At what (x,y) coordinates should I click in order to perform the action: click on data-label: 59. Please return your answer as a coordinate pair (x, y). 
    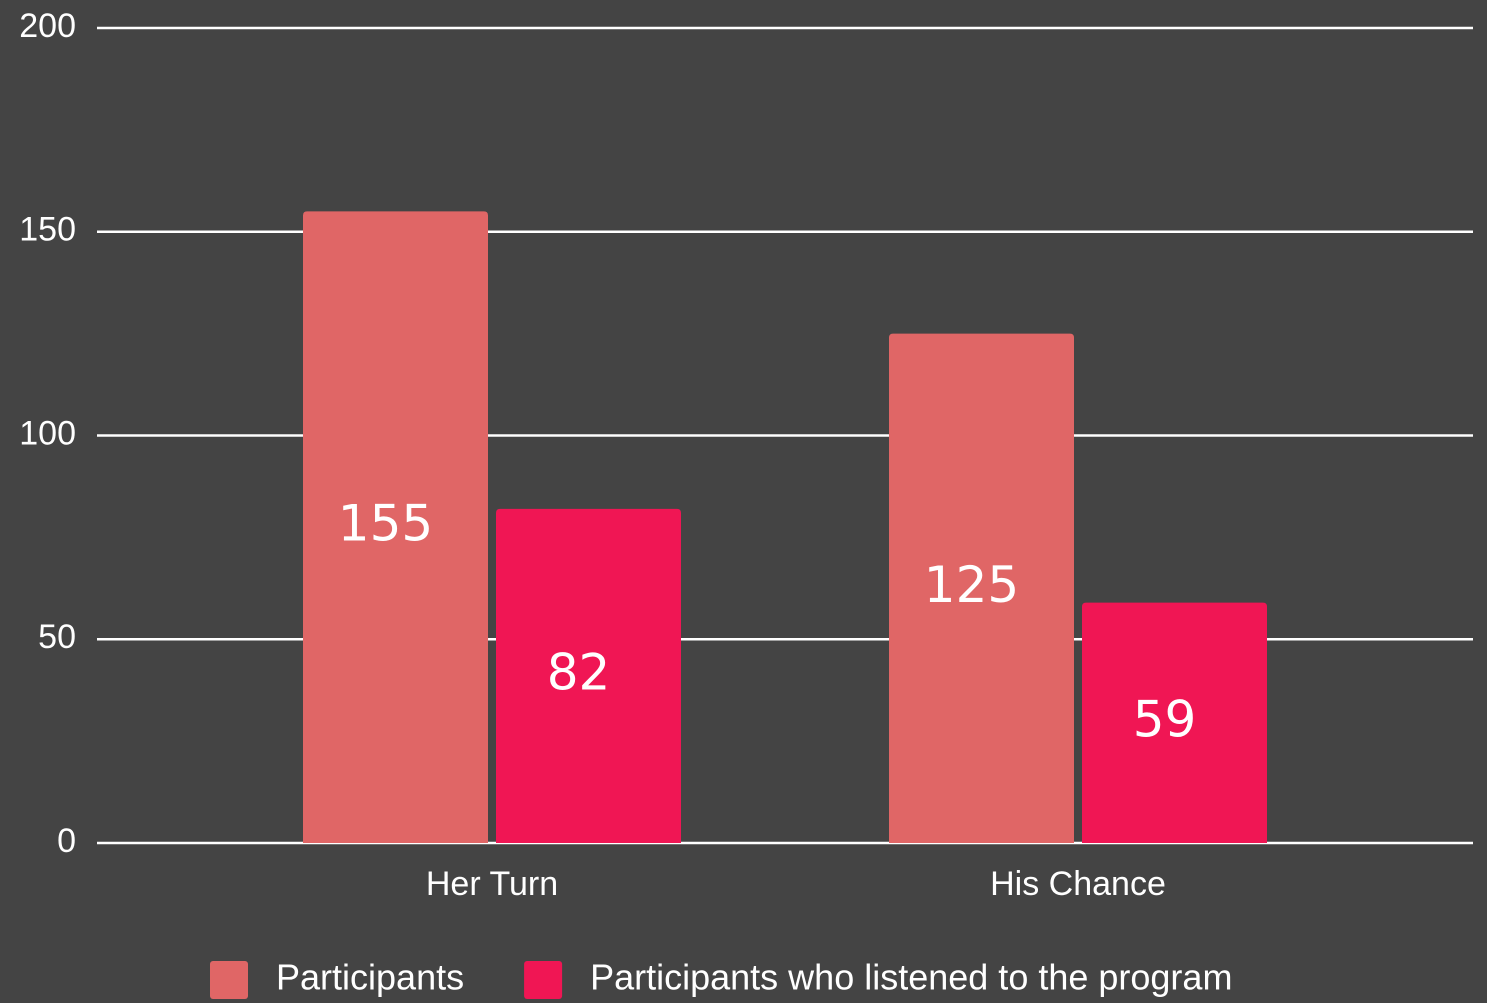
    Looking at the image, I should click on (1165, 719).